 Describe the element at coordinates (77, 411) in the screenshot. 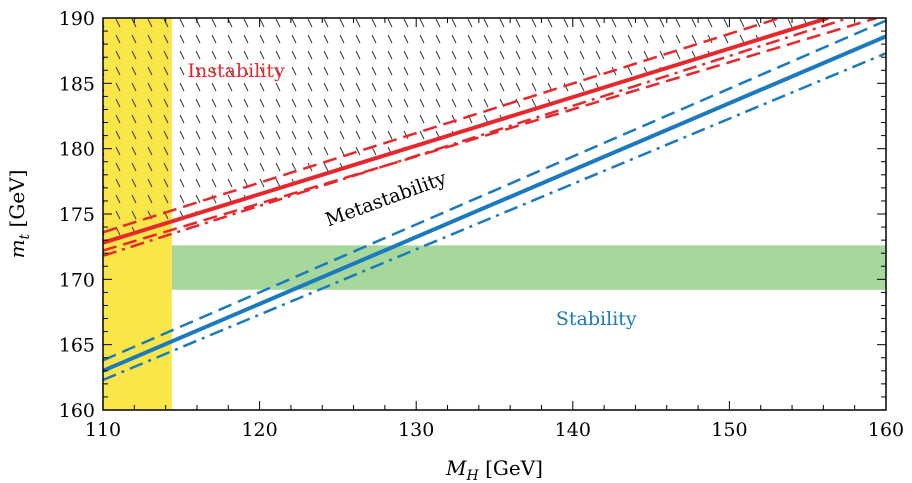

I see `y-tick-label: 160` at that location.